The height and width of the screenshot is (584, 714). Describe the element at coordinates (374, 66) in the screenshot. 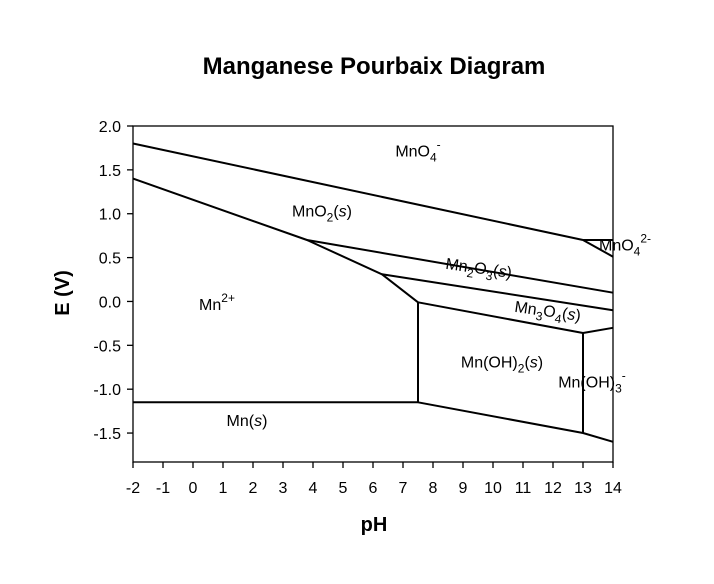

I see `chart-title: Manganese Pourbaix Diagram` at that location.